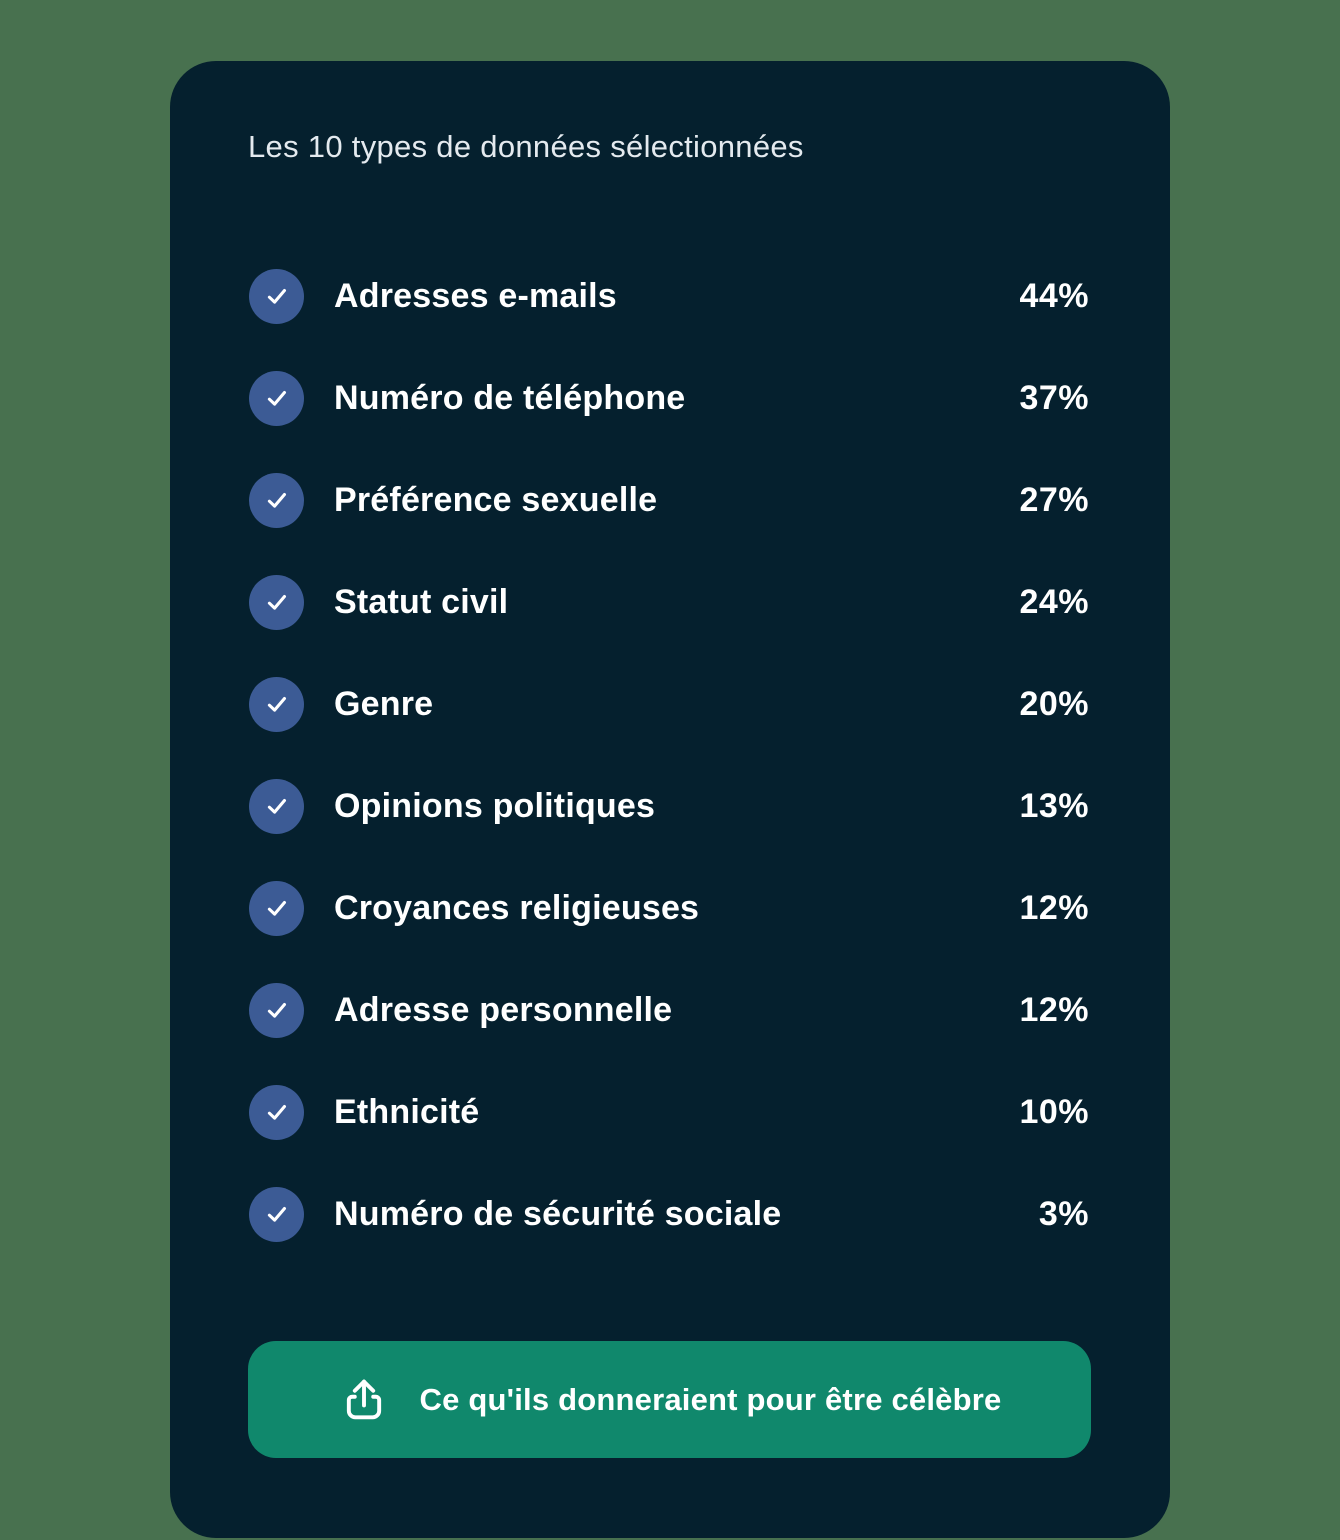  I want to click on list-item: Croyances religieuses 12%, so click(669, 908).